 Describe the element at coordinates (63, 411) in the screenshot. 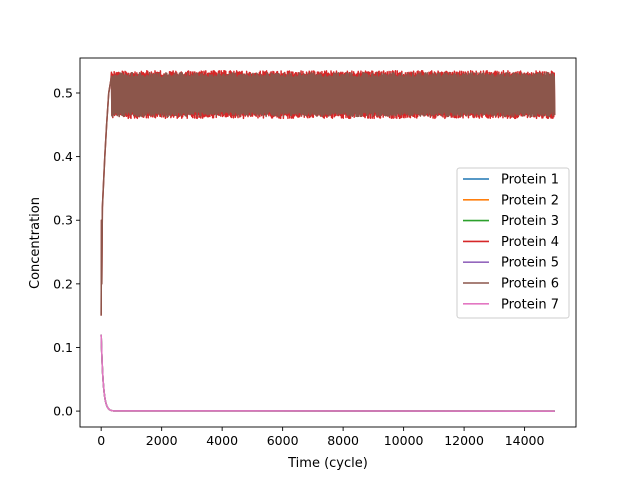

I see `y-tick-label: 0.0` at that location.